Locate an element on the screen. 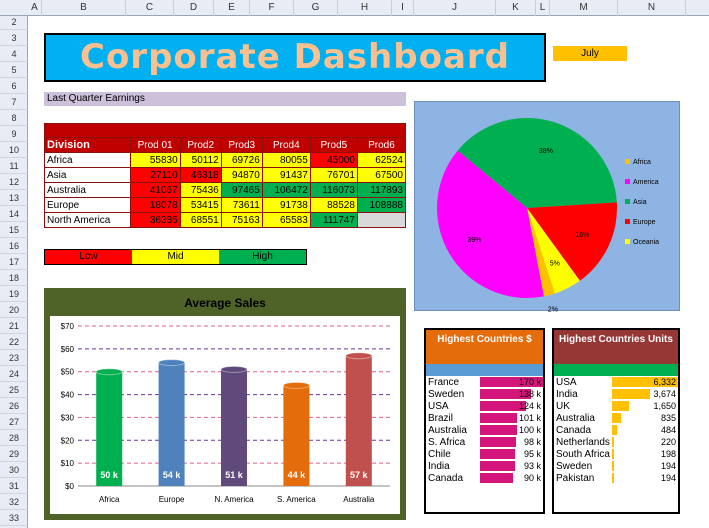 The height and width of the screenshot is (528, 709). row-header-22: 22 is located at coordinates (14, 343).